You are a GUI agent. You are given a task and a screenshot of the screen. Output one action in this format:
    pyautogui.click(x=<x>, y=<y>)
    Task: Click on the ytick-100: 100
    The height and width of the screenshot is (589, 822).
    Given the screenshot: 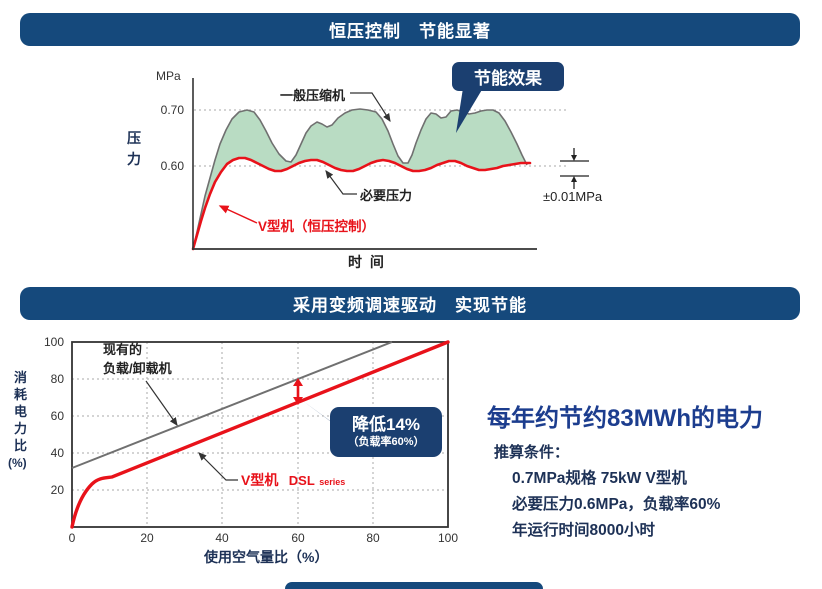 What is the action you would take?
    pyautogui.click(x=53, y=342)
    